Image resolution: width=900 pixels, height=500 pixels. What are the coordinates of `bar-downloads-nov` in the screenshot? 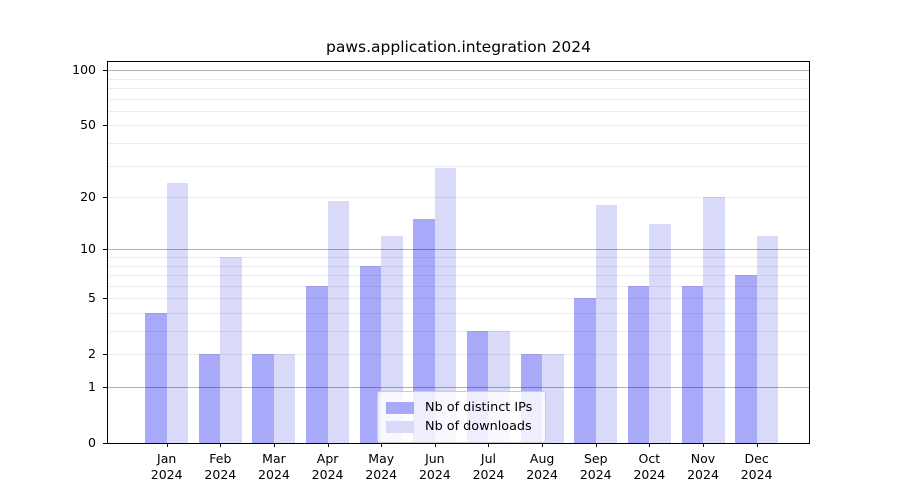 It's located at (714, 320).